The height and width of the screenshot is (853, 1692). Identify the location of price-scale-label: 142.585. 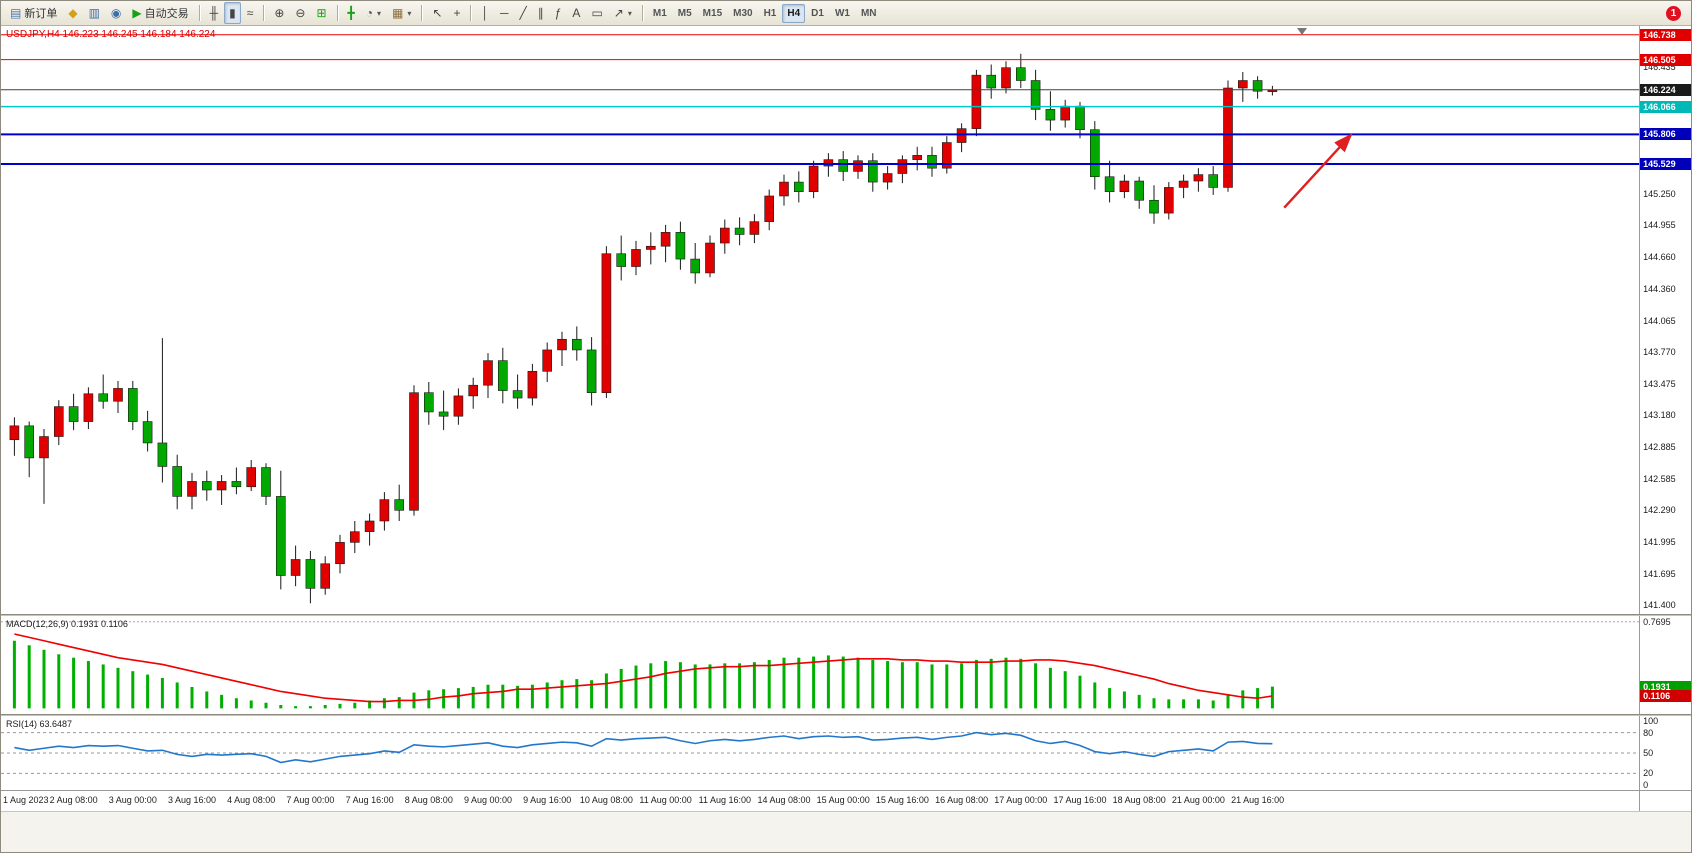
(1659, 478).